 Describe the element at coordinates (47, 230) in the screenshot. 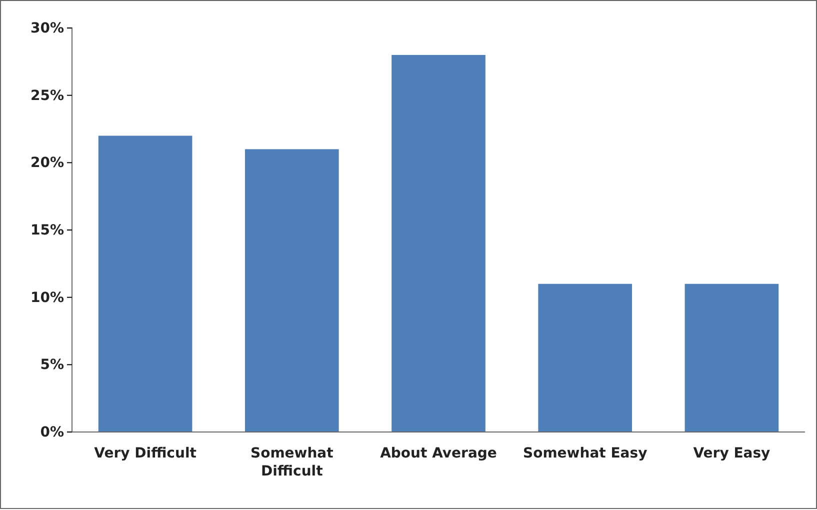

I see `y-tick-label: 15%` at that location.